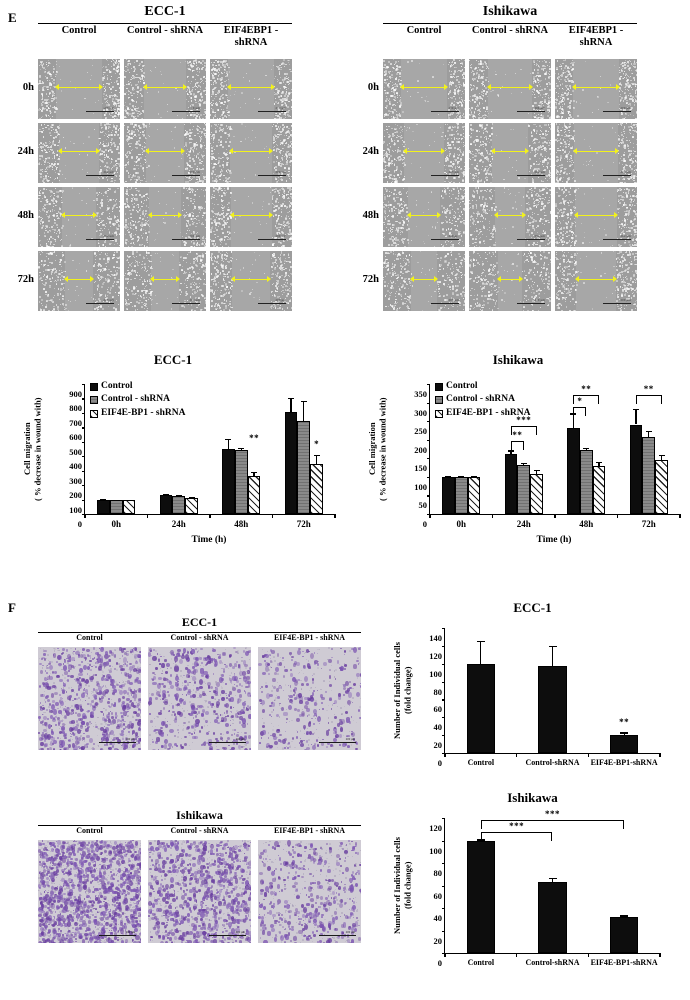  Describe the element at coordinates (20, 151) in the screenshot. I see `row-label-24h: 24h` at that location.